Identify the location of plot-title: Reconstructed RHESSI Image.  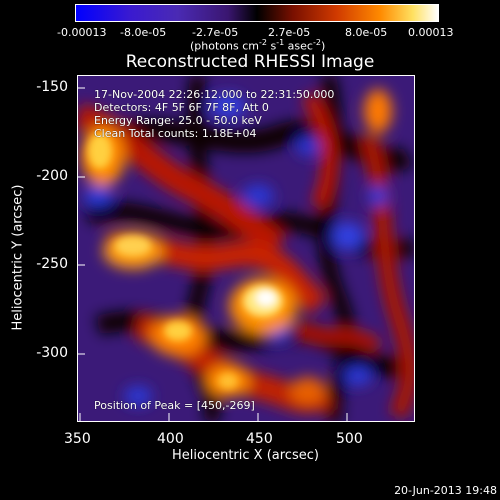
(250, 62).